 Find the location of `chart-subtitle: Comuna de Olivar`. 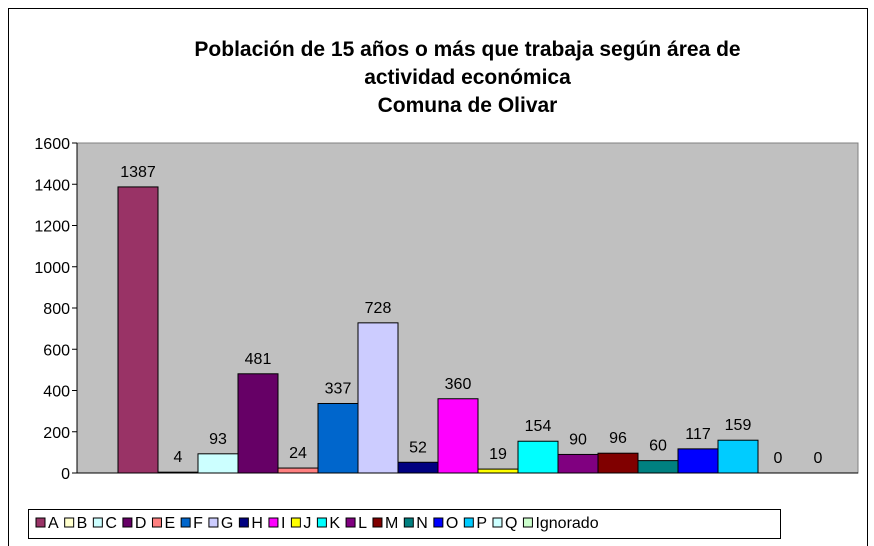

chart-subtitle: Comuna de Olivar is located at coordinates (467, 105).